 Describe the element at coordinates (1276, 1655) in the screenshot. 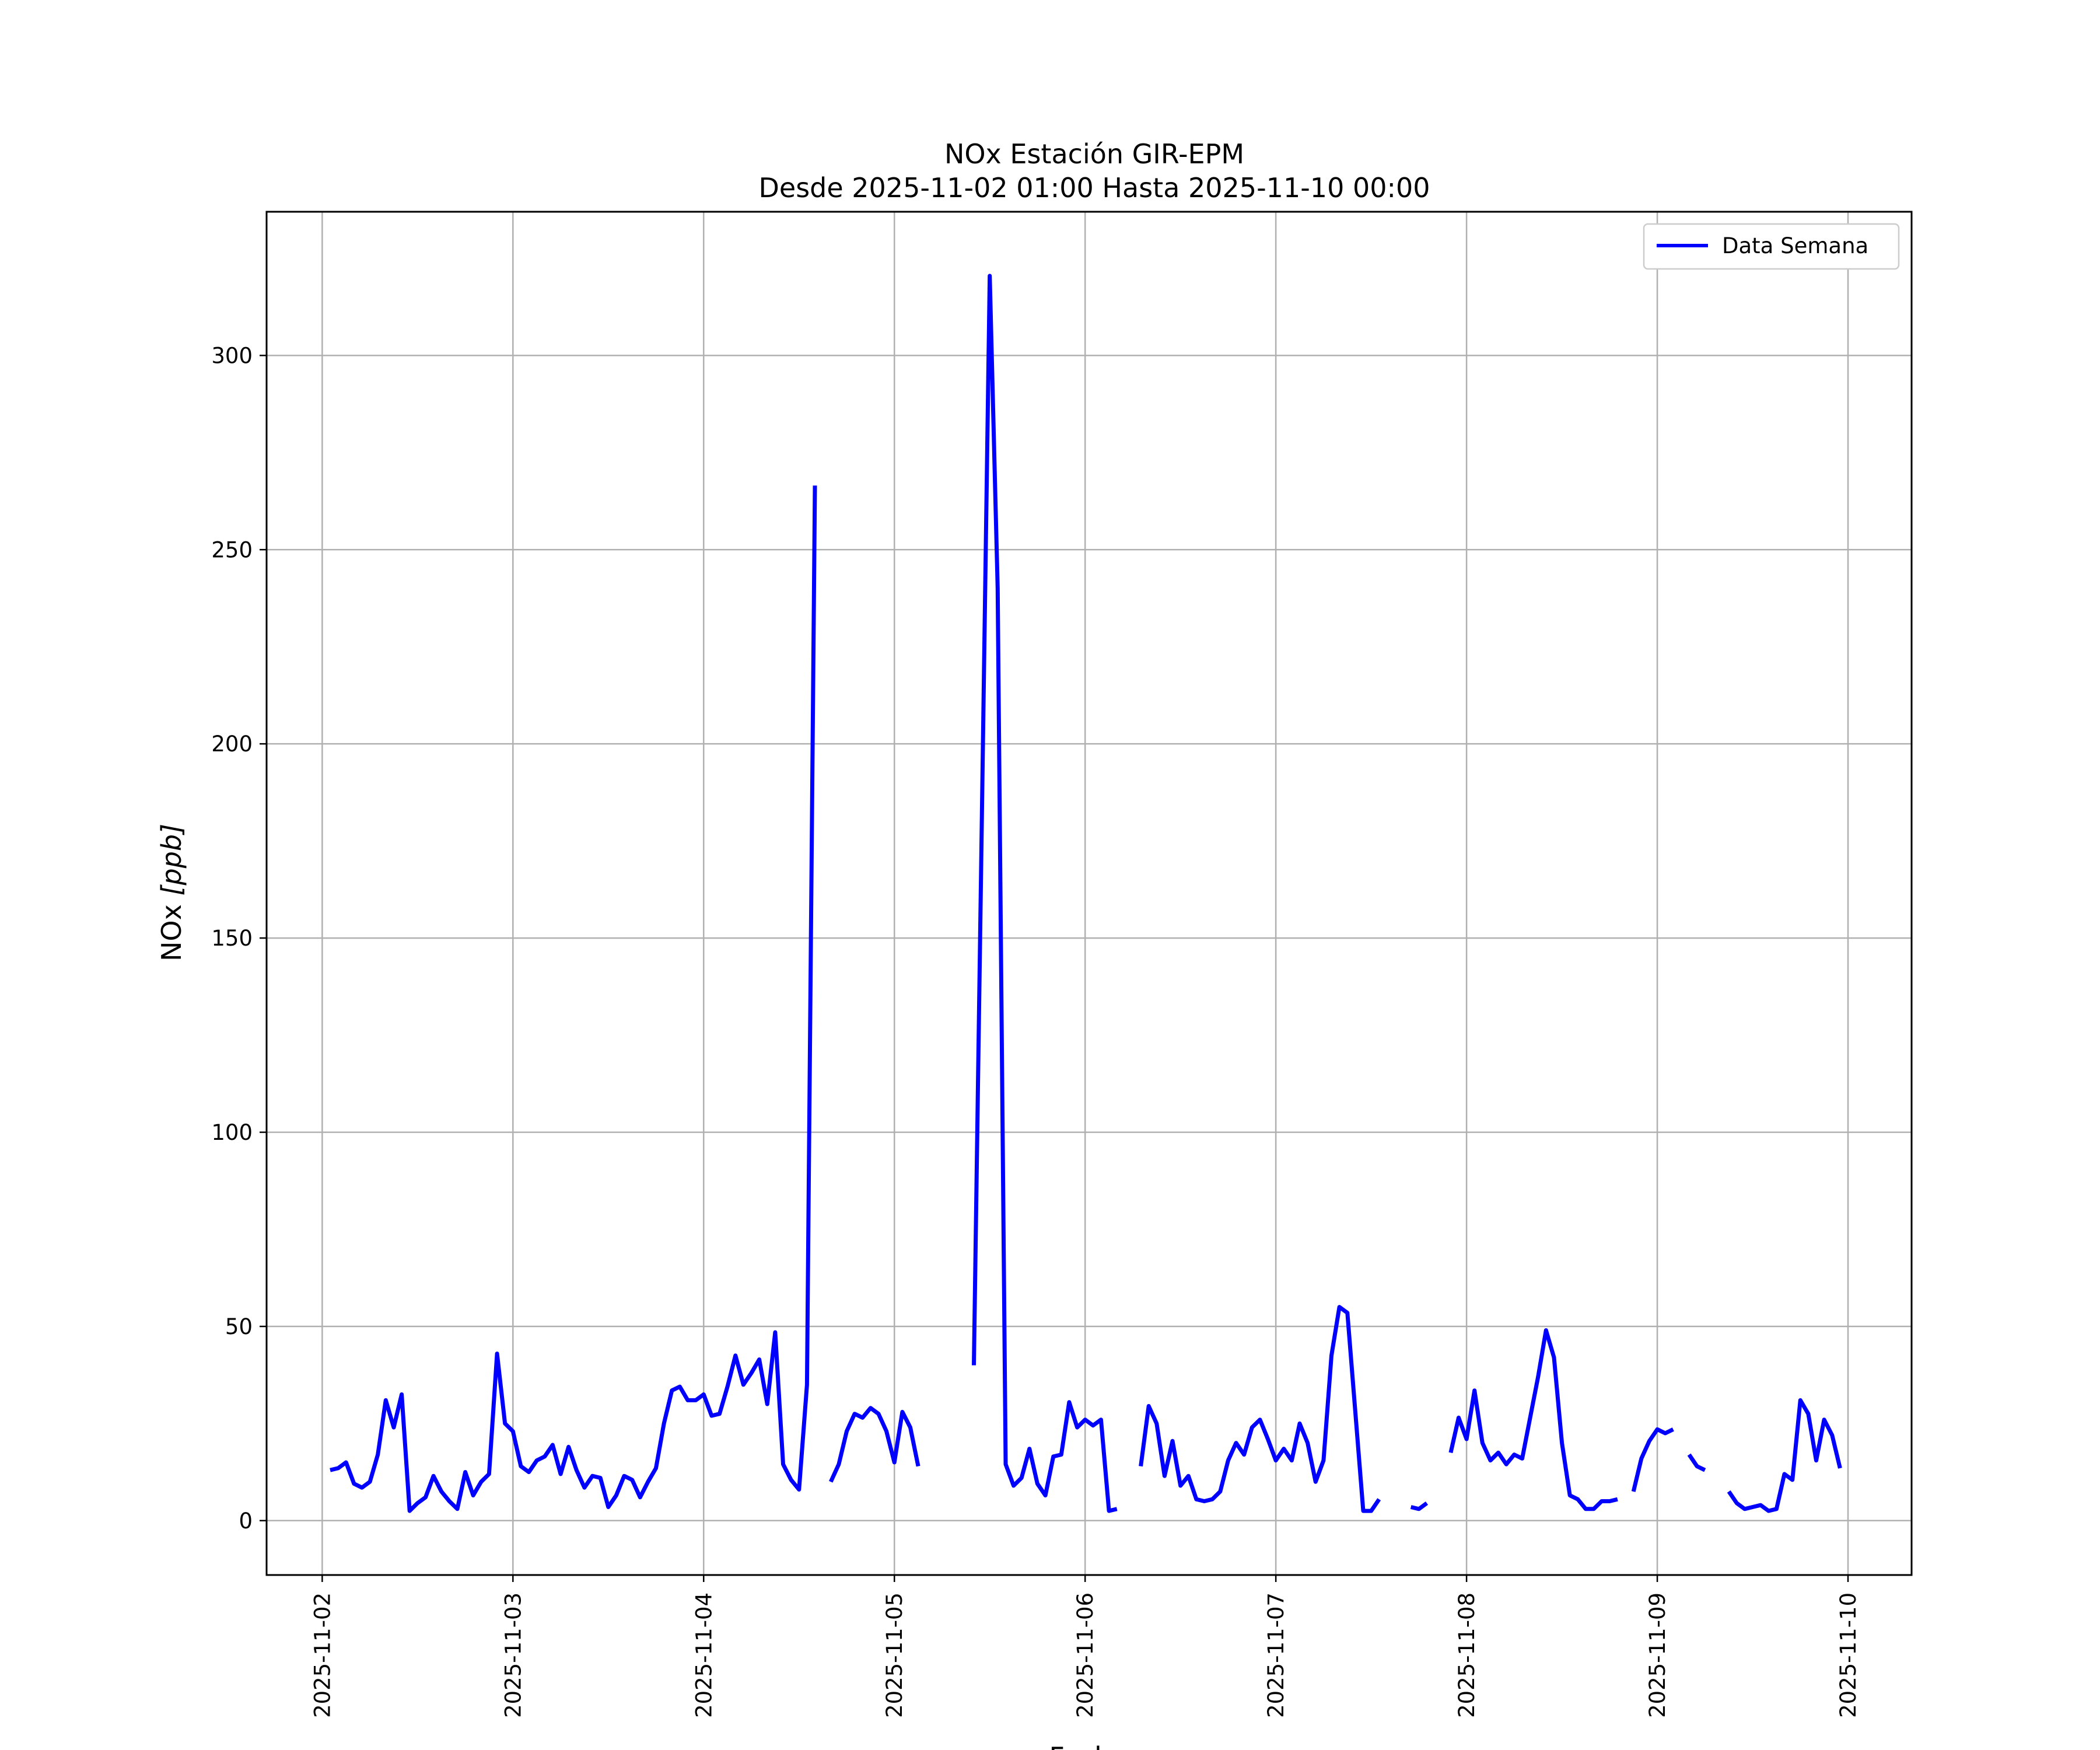

I see `x-tick-label-5: 2025-11-07` at that location.